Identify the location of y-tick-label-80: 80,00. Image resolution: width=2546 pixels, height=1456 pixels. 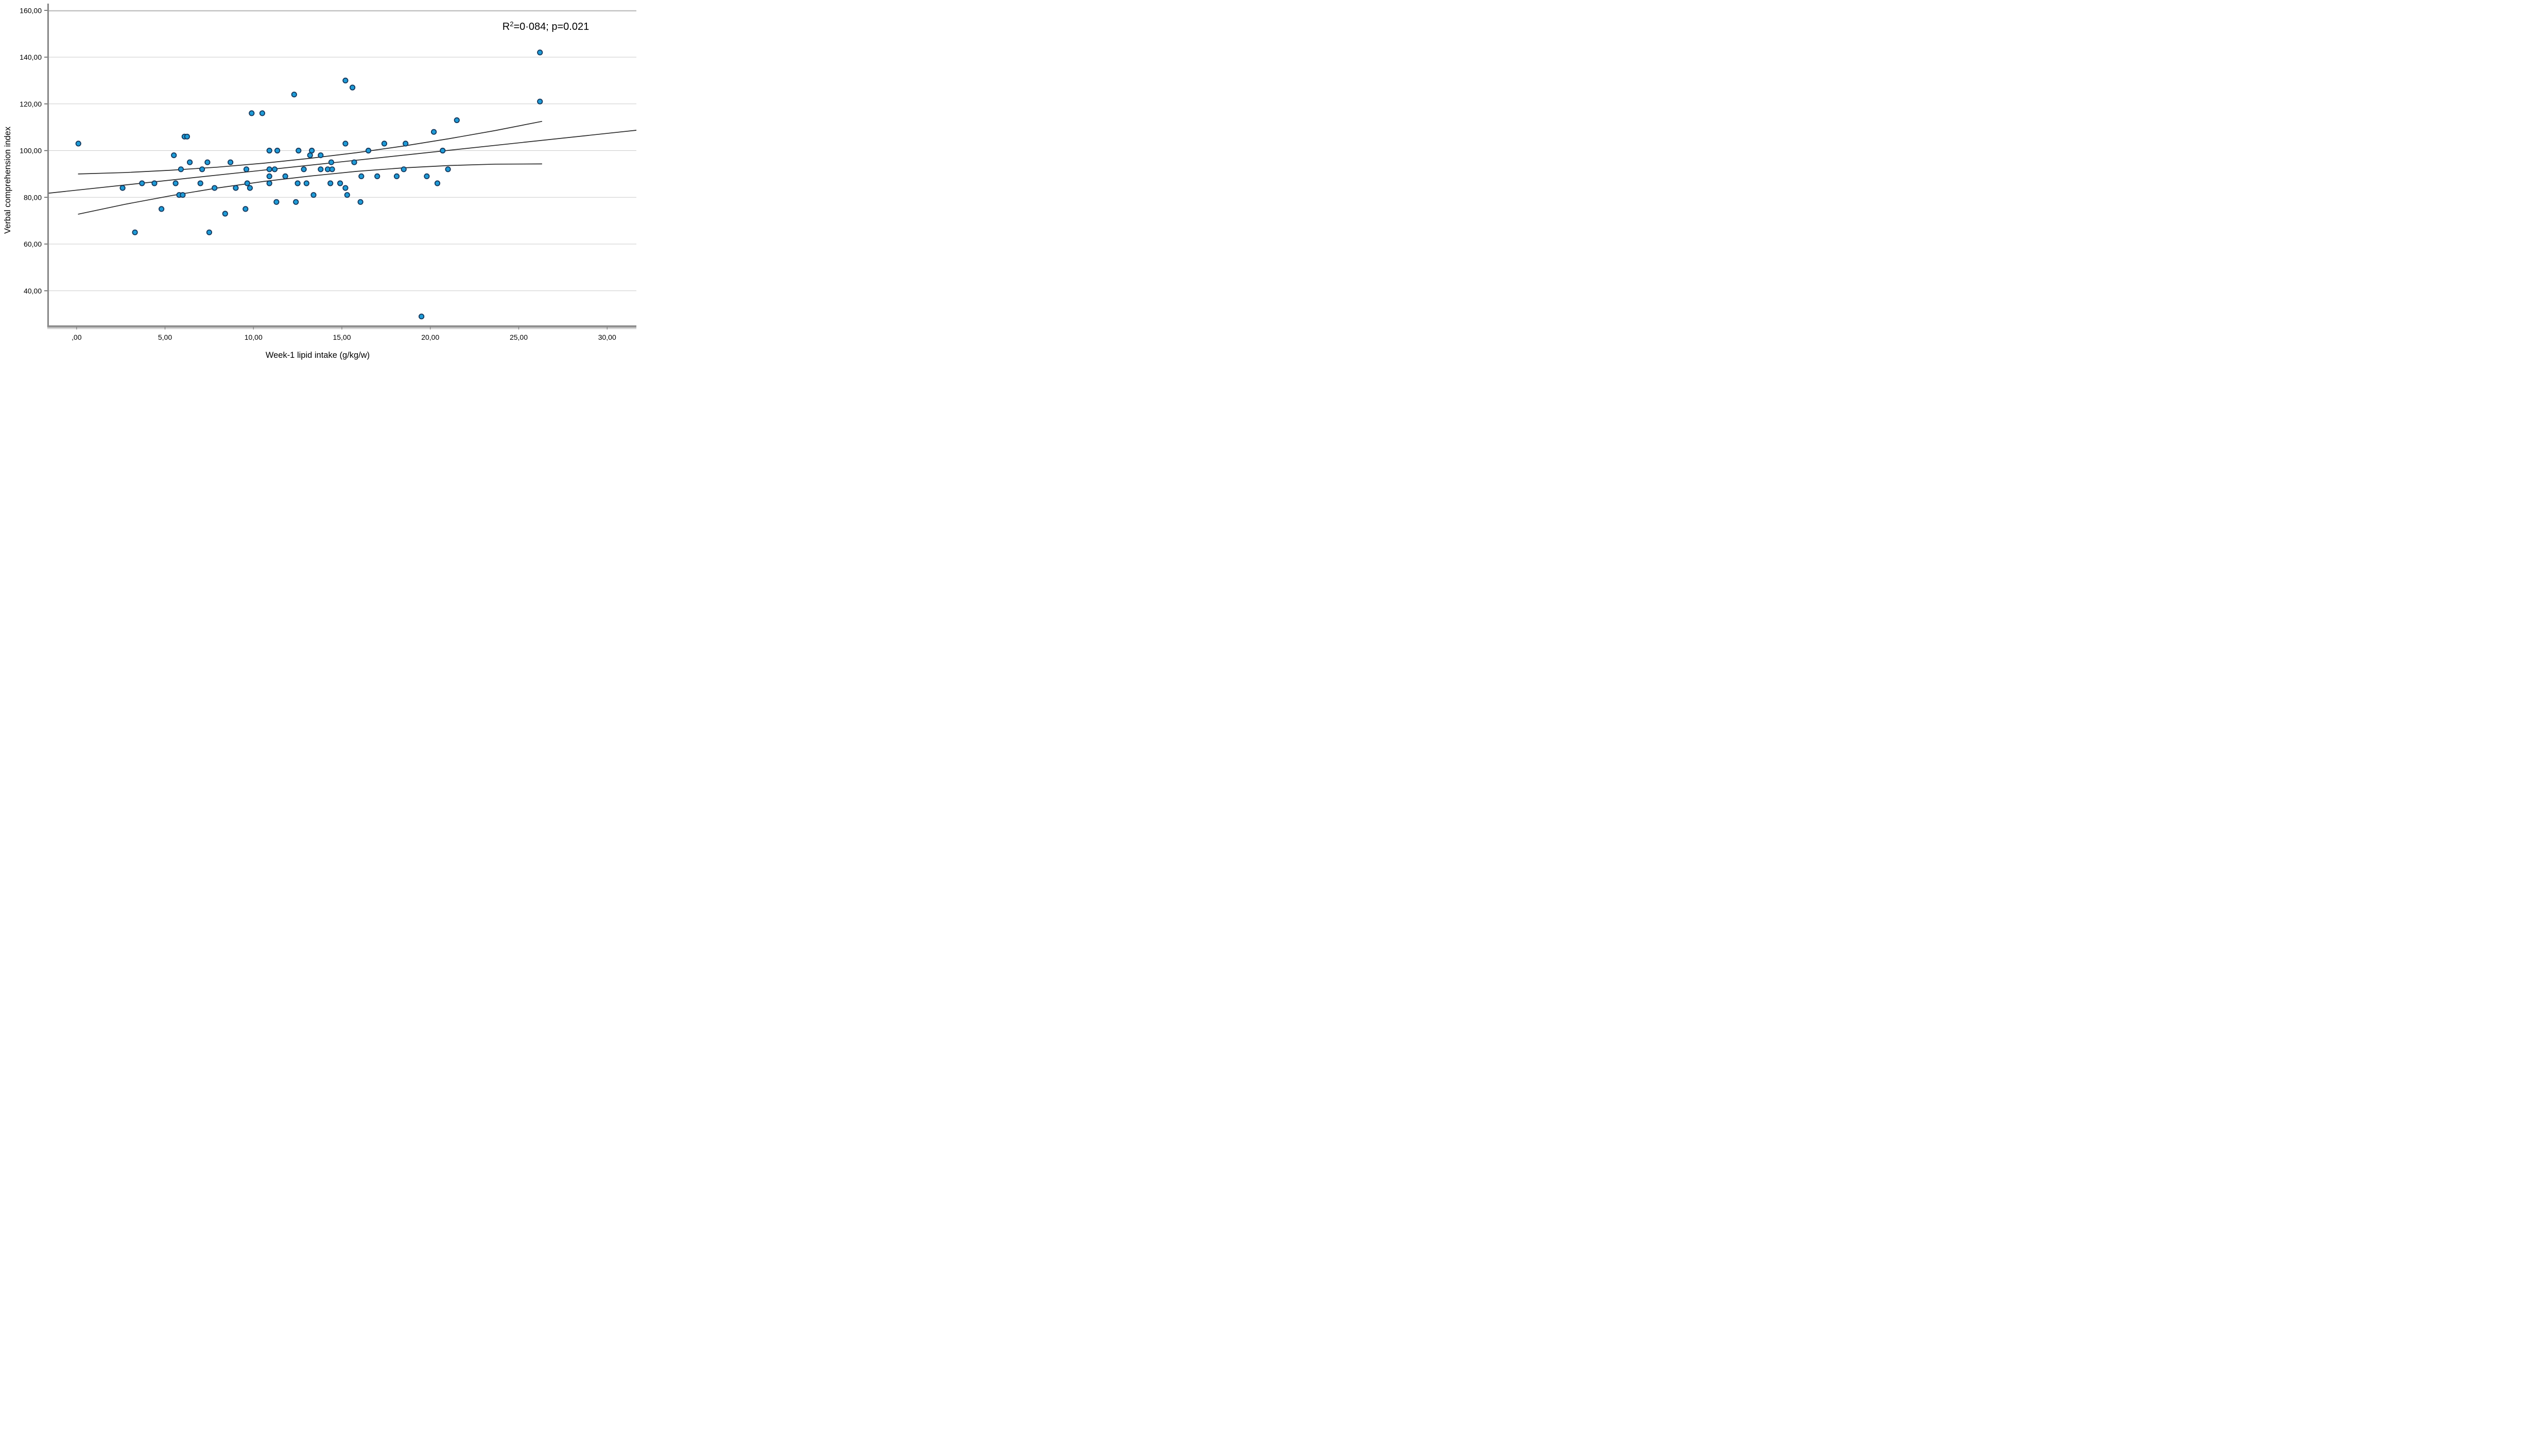
(33, 197).